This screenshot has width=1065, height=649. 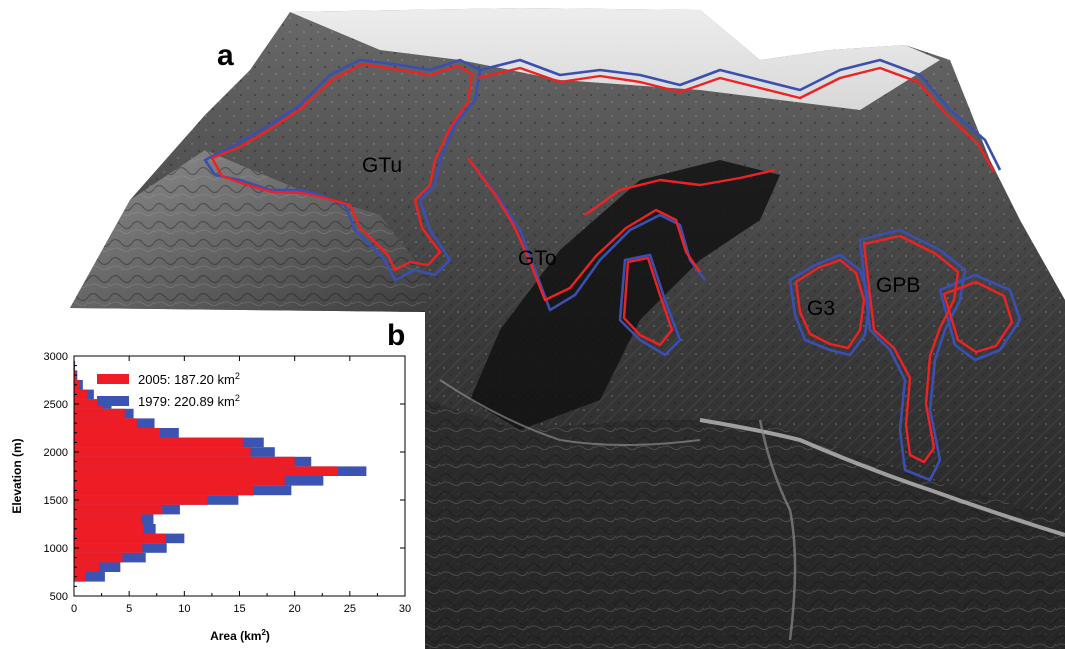 I want to click on outline-2005-ridge, so click(x=736, y=119).